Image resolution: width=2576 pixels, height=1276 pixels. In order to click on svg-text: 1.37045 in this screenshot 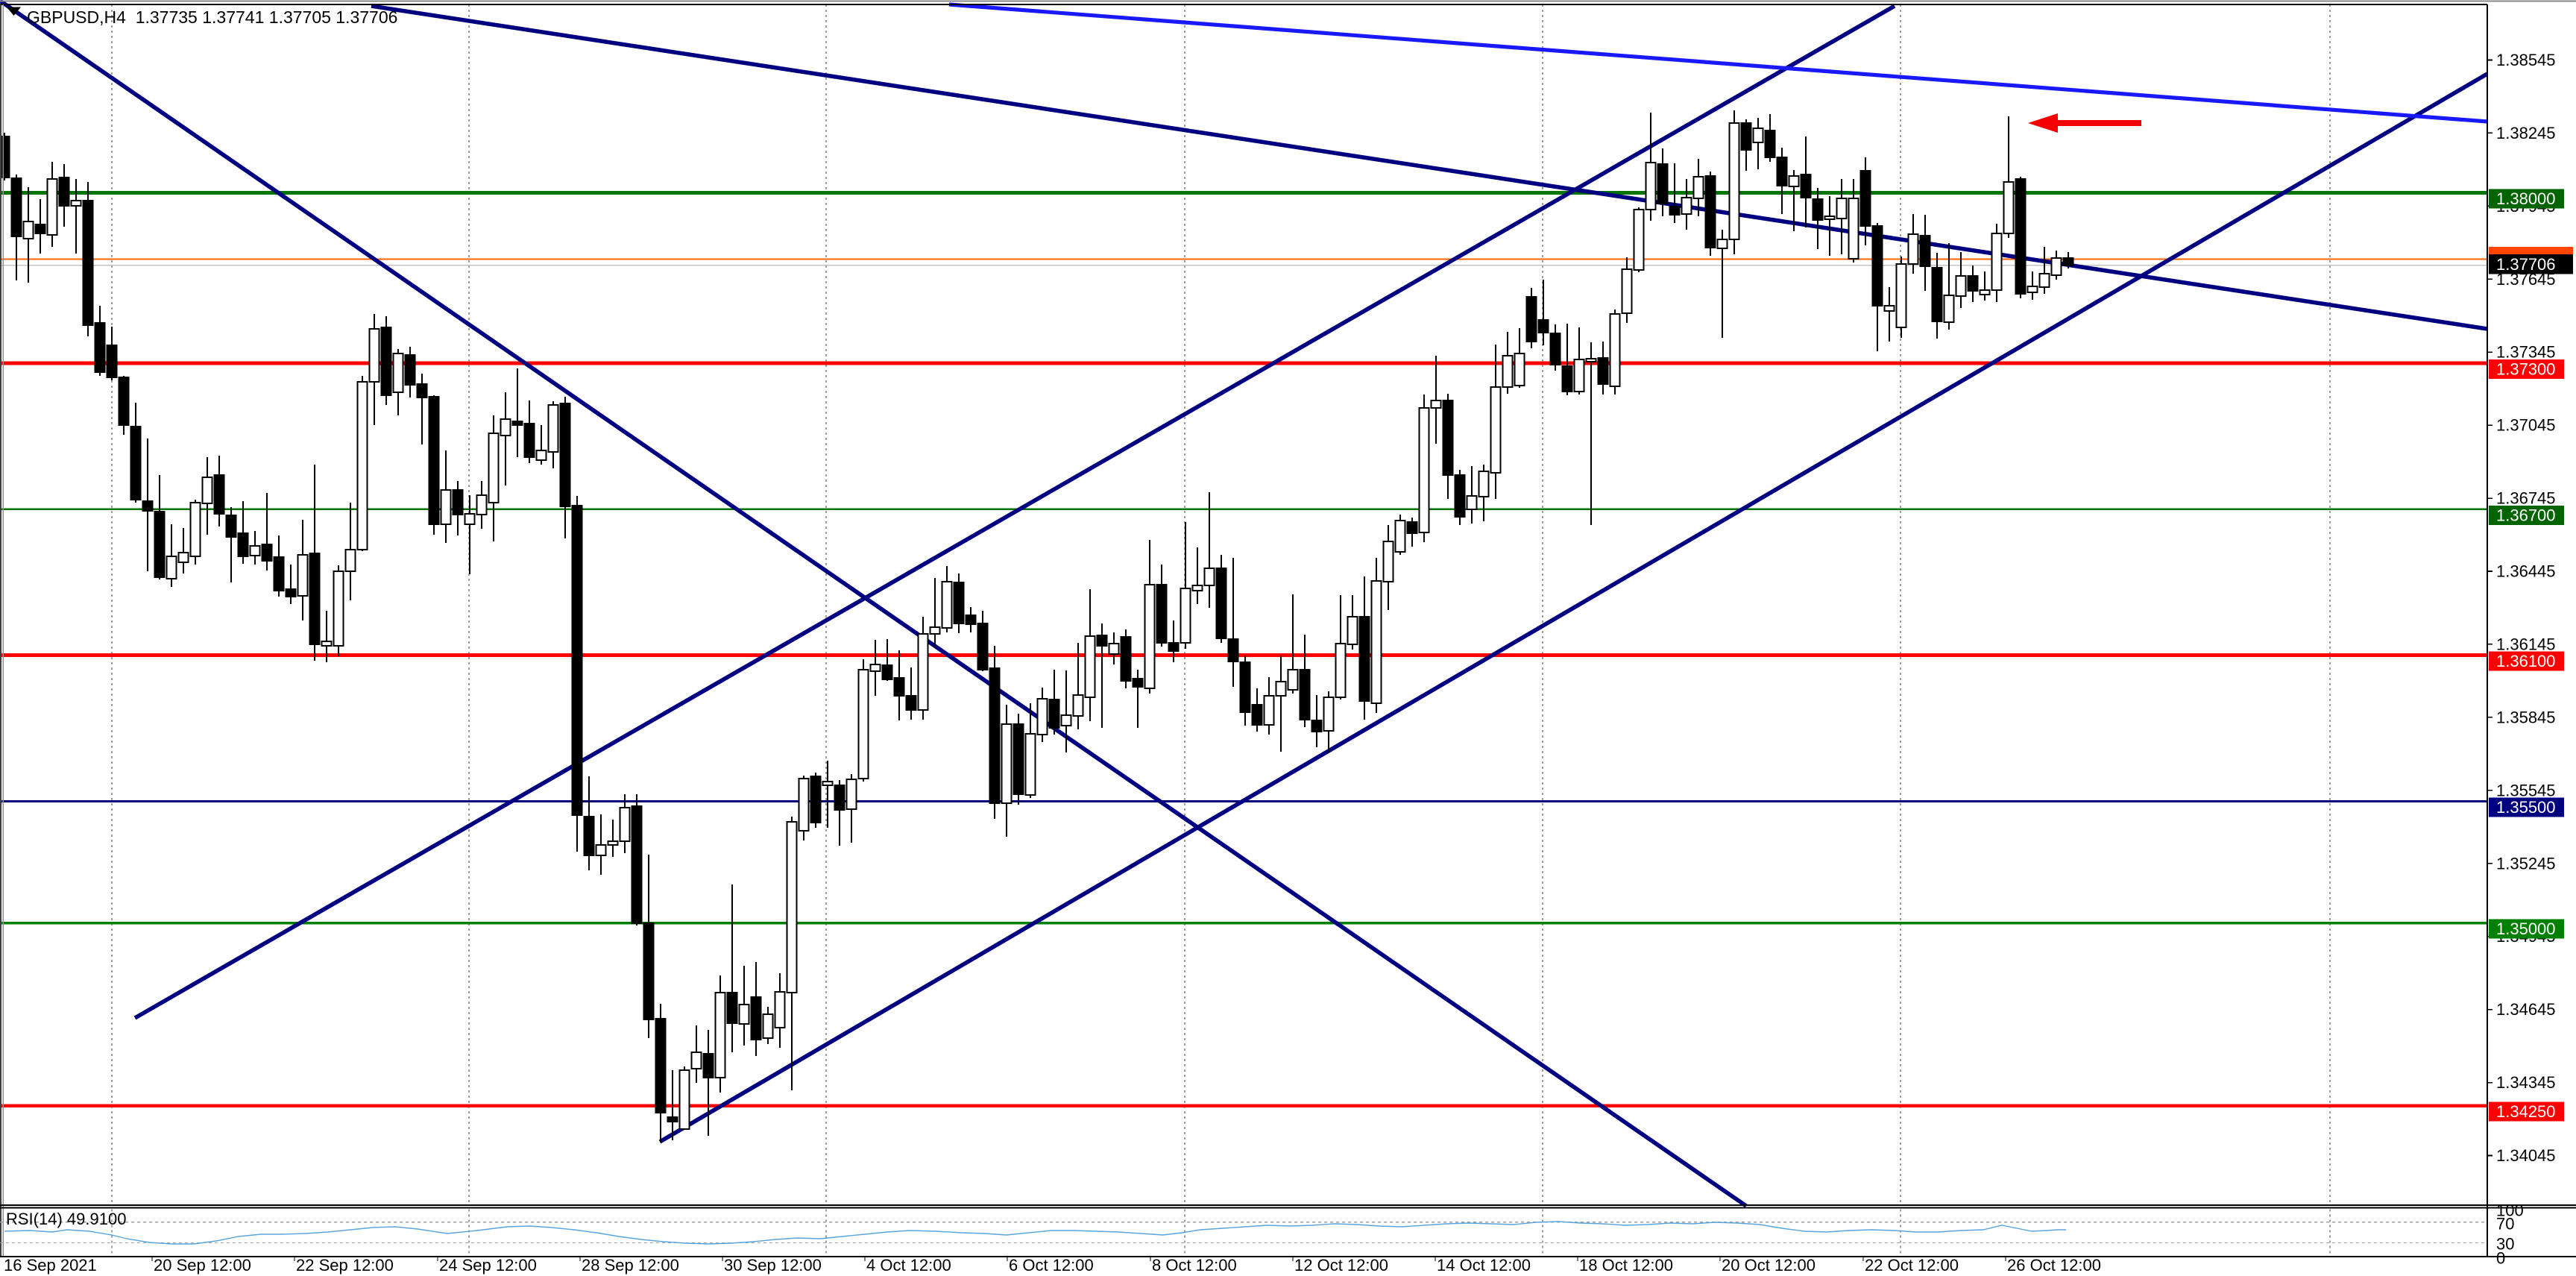, I will do `click(2526, 425)`.